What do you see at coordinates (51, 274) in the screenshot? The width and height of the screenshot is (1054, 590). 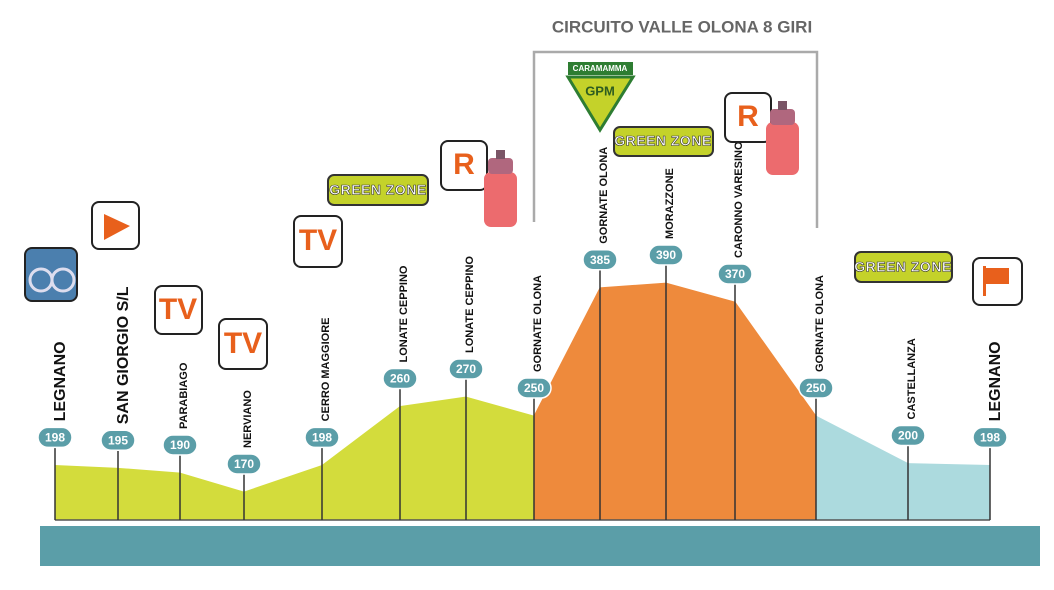 I see `start-icon` at bounding box center [51, 274].